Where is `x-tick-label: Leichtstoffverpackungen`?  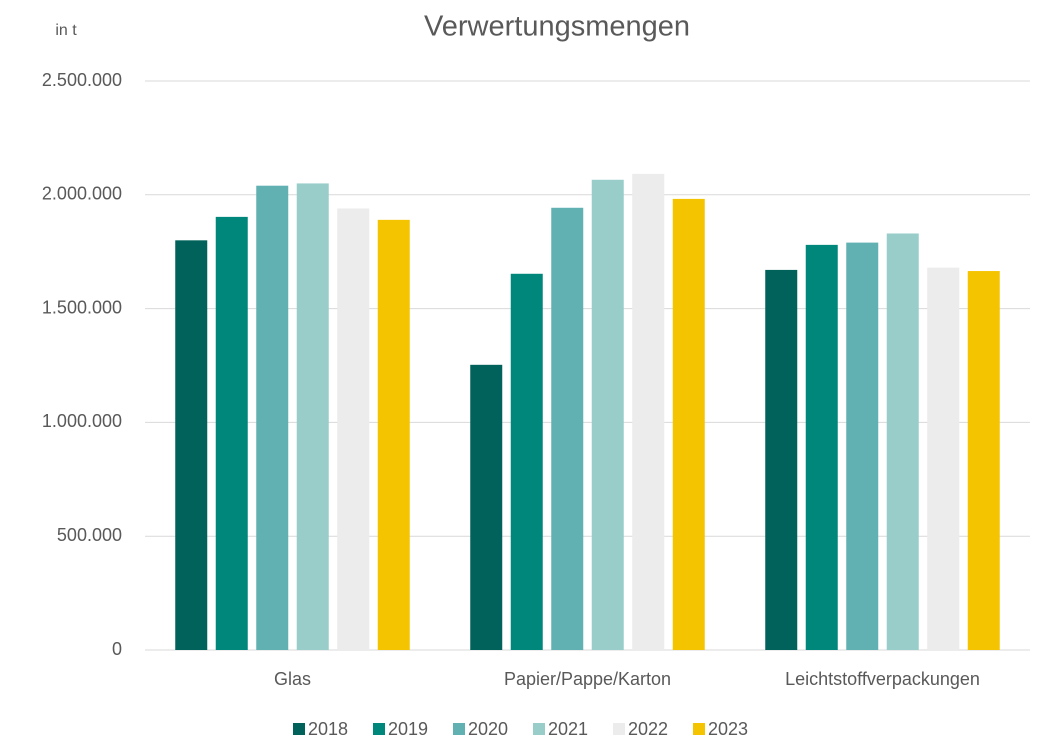
x-tick-label: Leichtstoffverpackungen is located at coordinates (882, 679).